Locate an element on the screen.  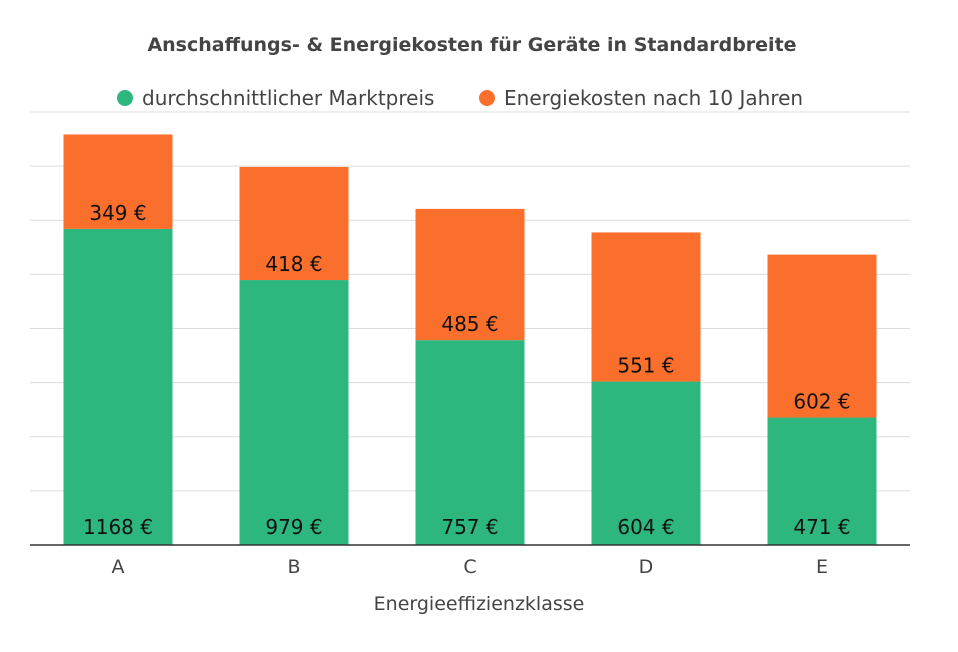
x-tick-labels: A B C D E is located at coordinates (470, 567).